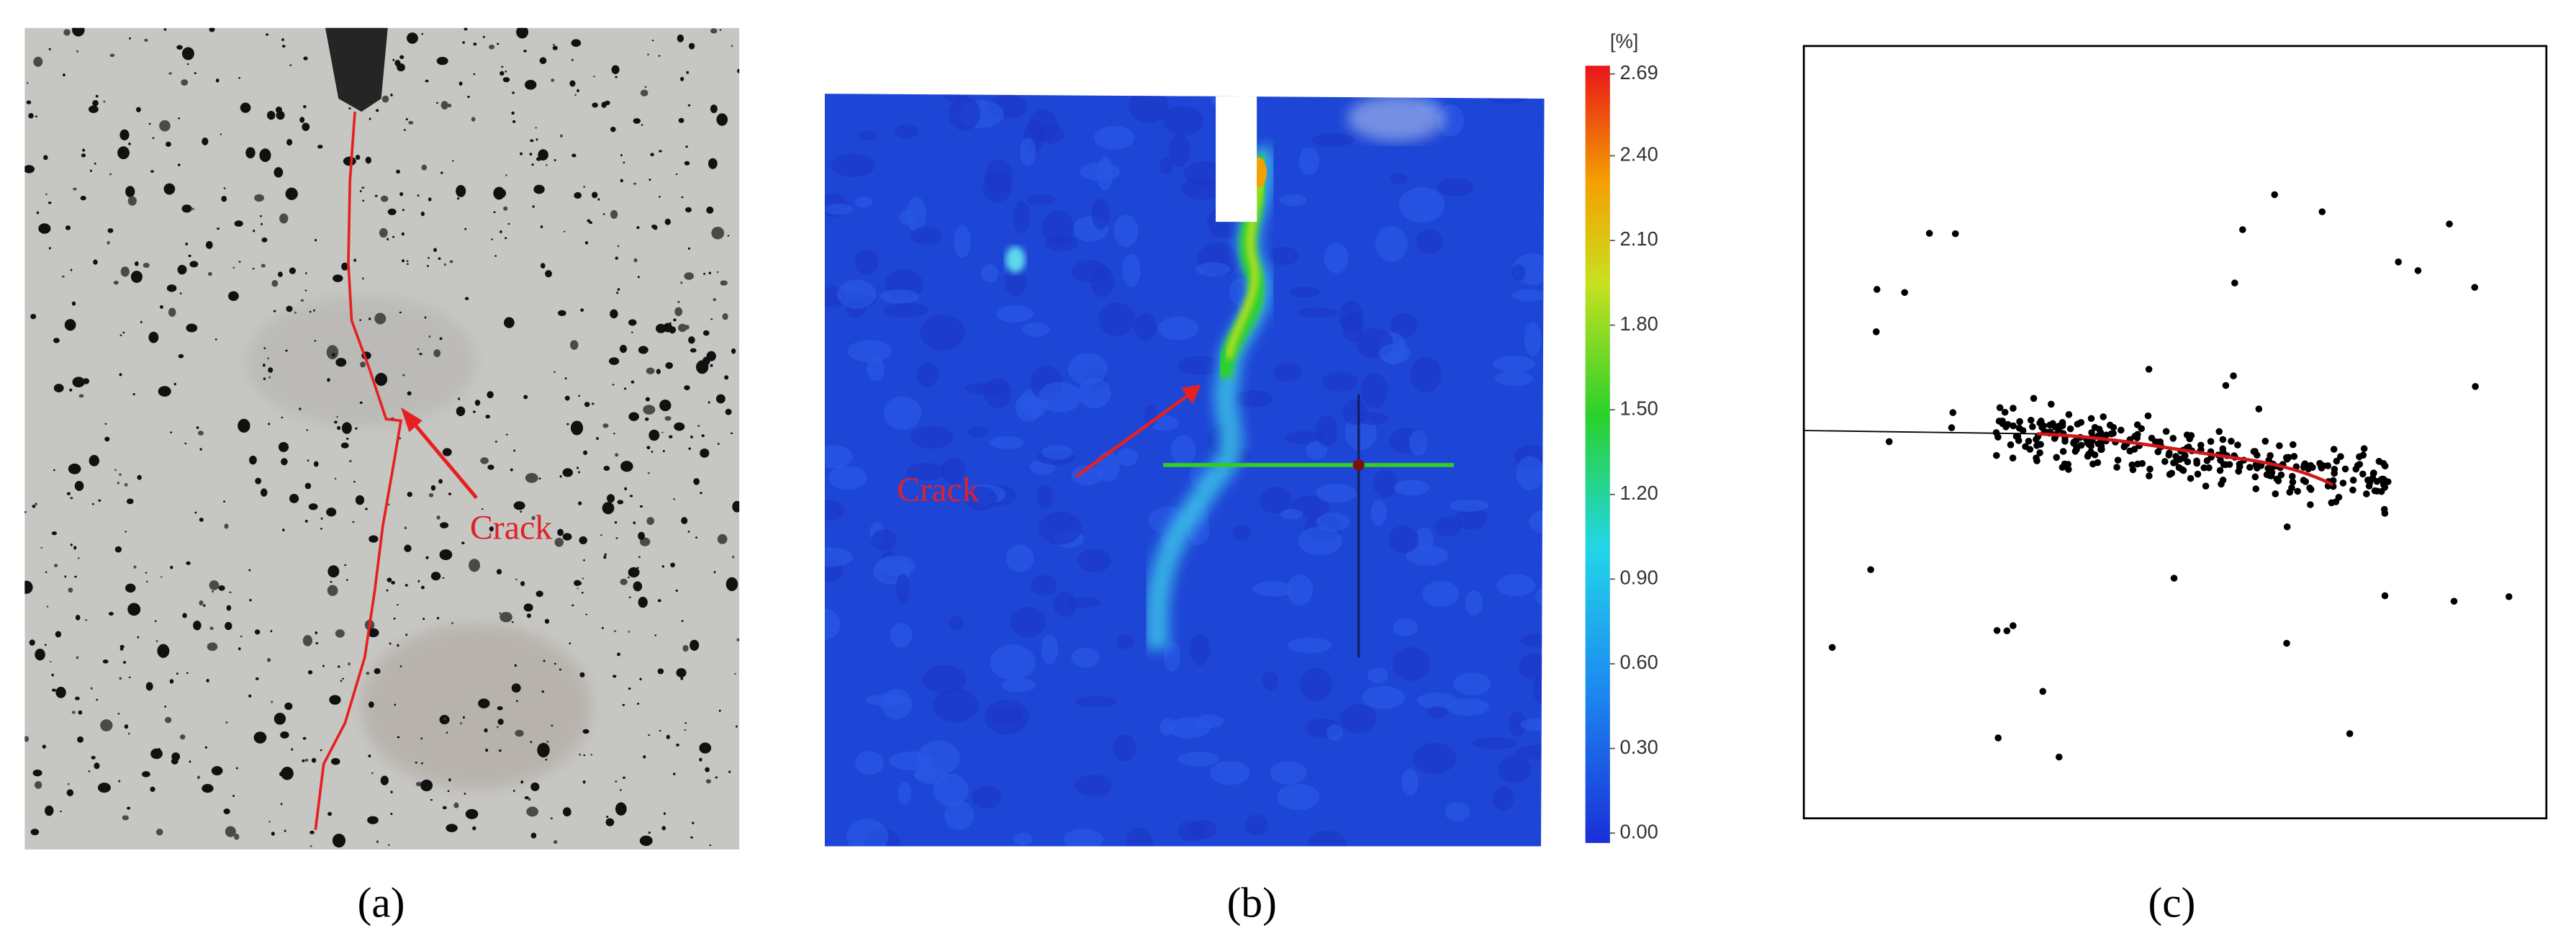 Image resolution: width=2576 pixels, height=946 pixels. I want to click on colorbar, so click(1597, 454).